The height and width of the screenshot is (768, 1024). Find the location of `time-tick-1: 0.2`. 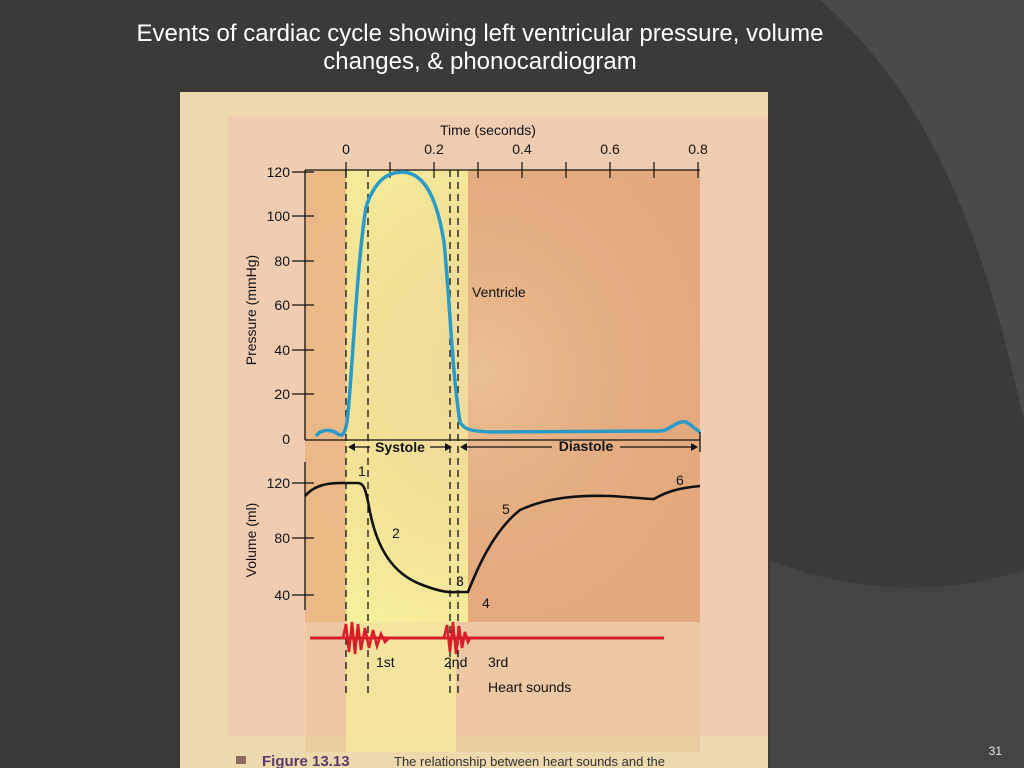

time-tick-1: 0.2 is located at coordinates (434, 149).